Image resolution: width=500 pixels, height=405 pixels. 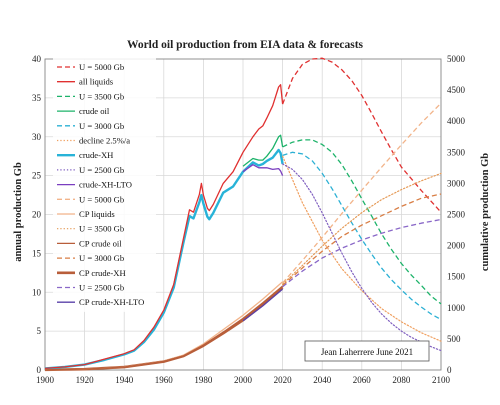 I want to click on x-tick-label: 1960, so click(x=164, y=380).